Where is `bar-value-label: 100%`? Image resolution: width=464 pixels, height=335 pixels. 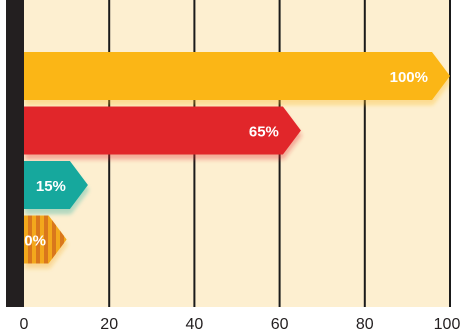
bar-value-label: 100% is located at coordinates (409, 77).